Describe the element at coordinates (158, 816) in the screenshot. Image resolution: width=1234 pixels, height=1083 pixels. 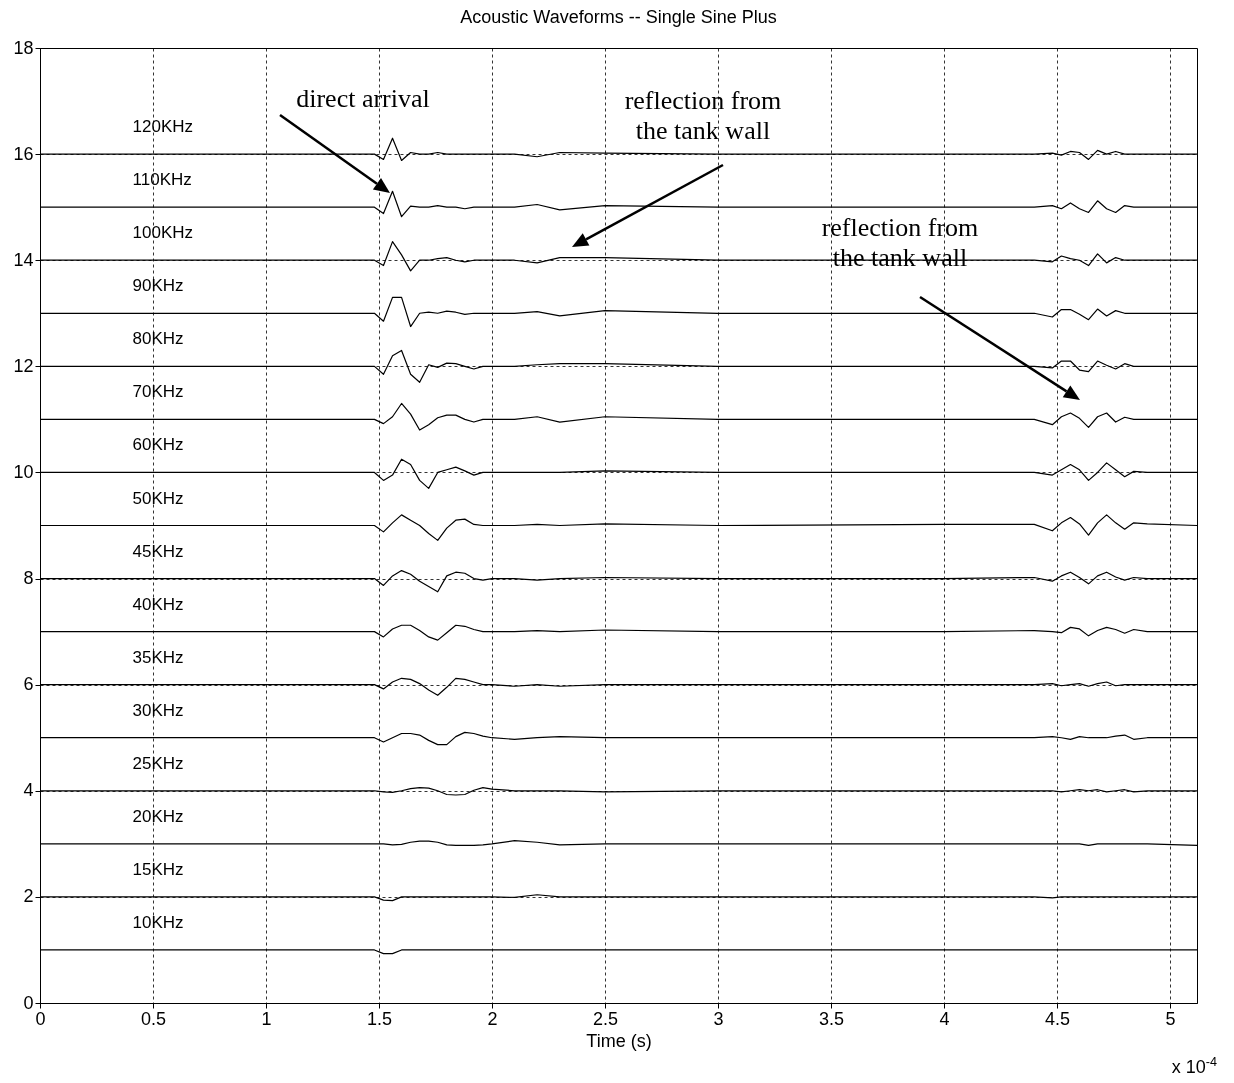
I see `series-label: 20KHz` at that location.